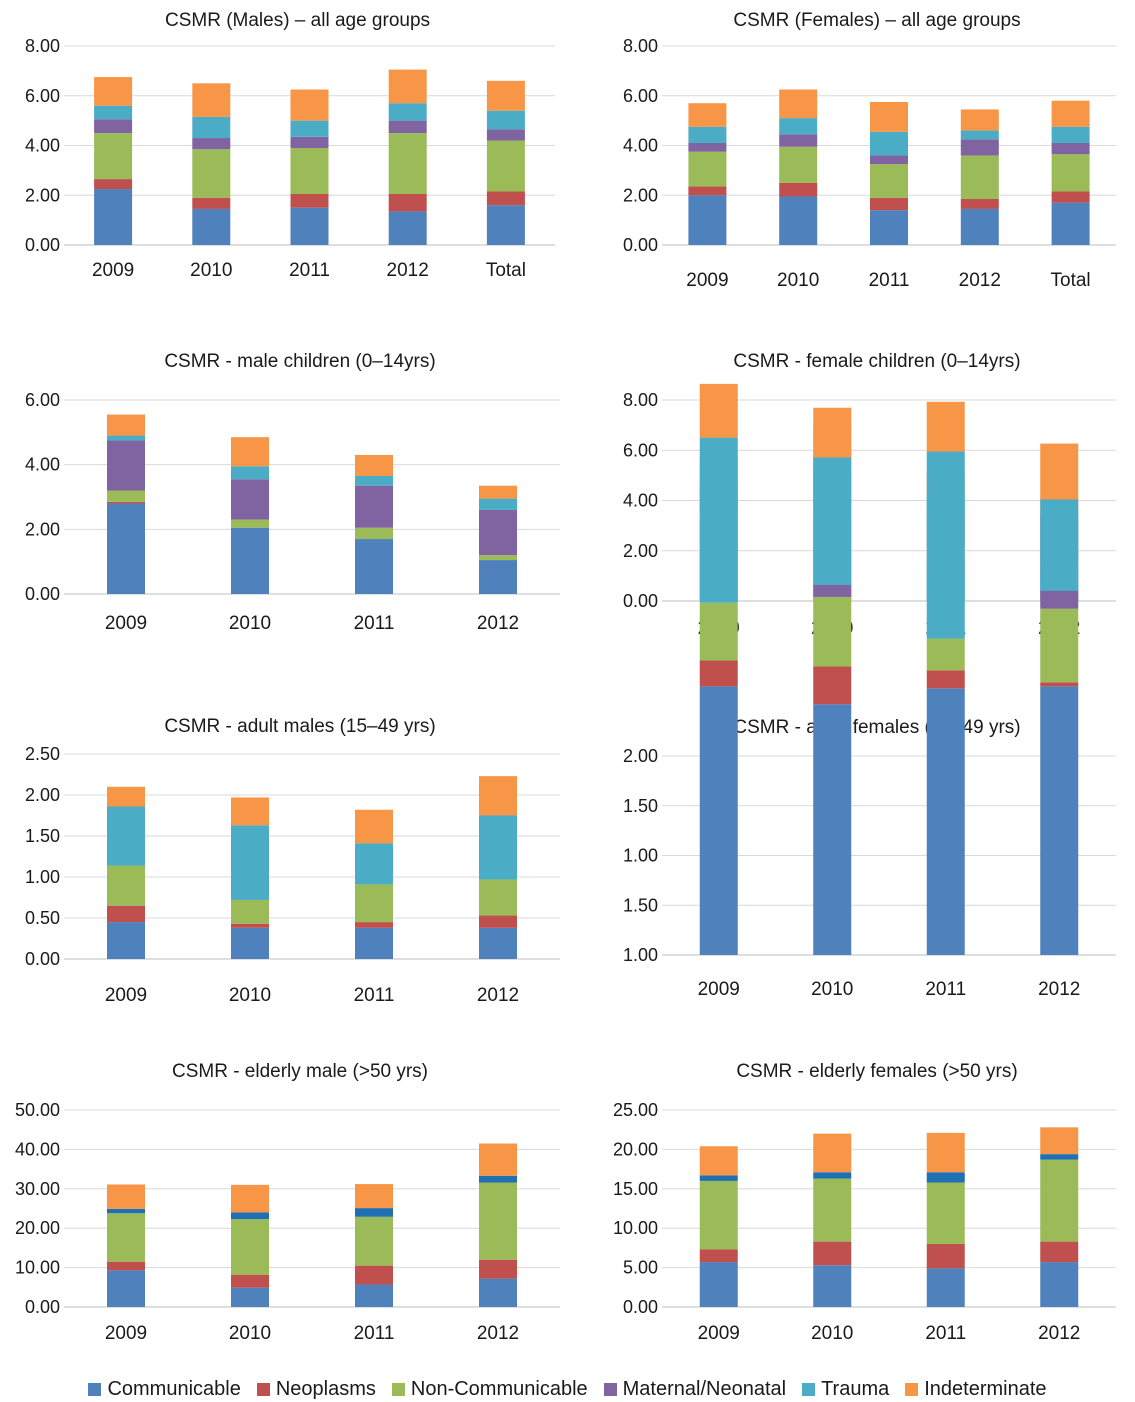 This screenshot has width=1135, height=1402. Describe the element at coordinates (42, 918) in the screenshot. I see `y-tick-label: 0.50` at that location.